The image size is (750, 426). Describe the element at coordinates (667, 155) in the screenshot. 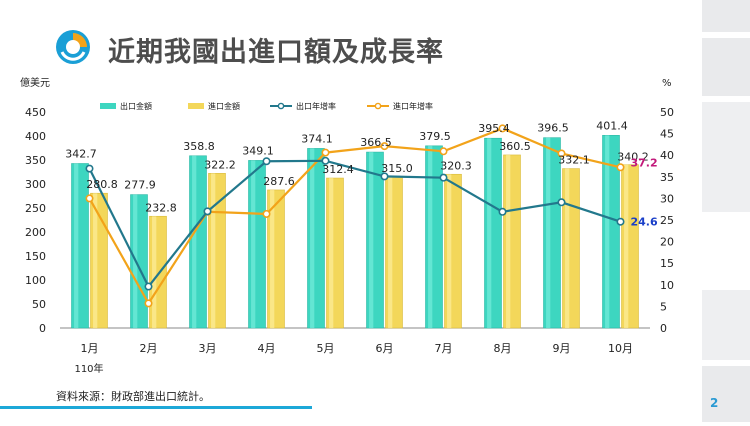

I see `right-tick-label: 40` at that location.